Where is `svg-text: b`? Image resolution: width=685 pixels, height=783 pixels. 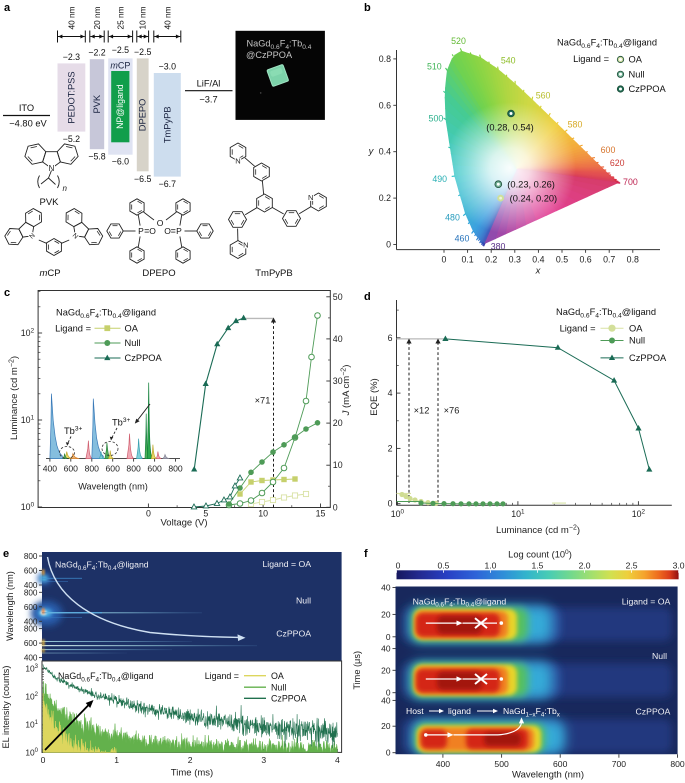 svg-text: b is located at coordinates (367, 8).